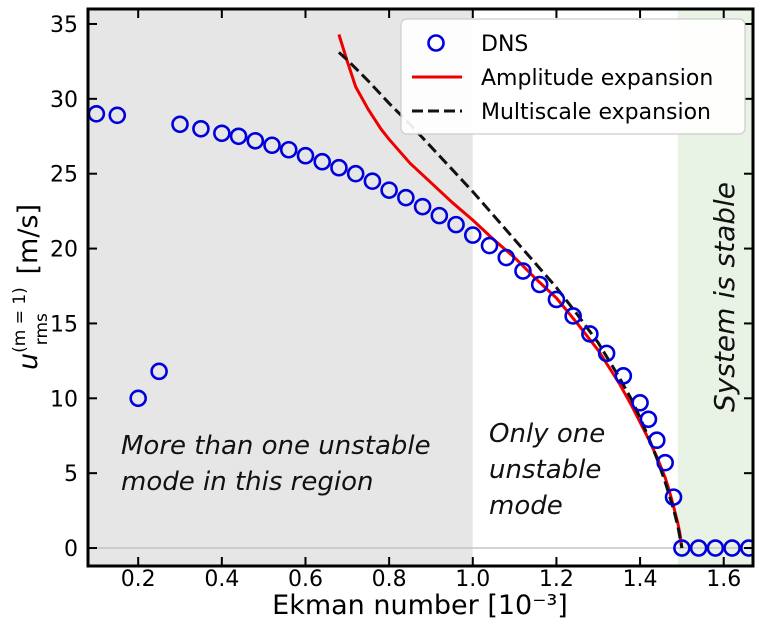 Image resolution: width=765 pixels, height=629 pixels. I want to click on y-tick-label: 0, so click(71, 549).